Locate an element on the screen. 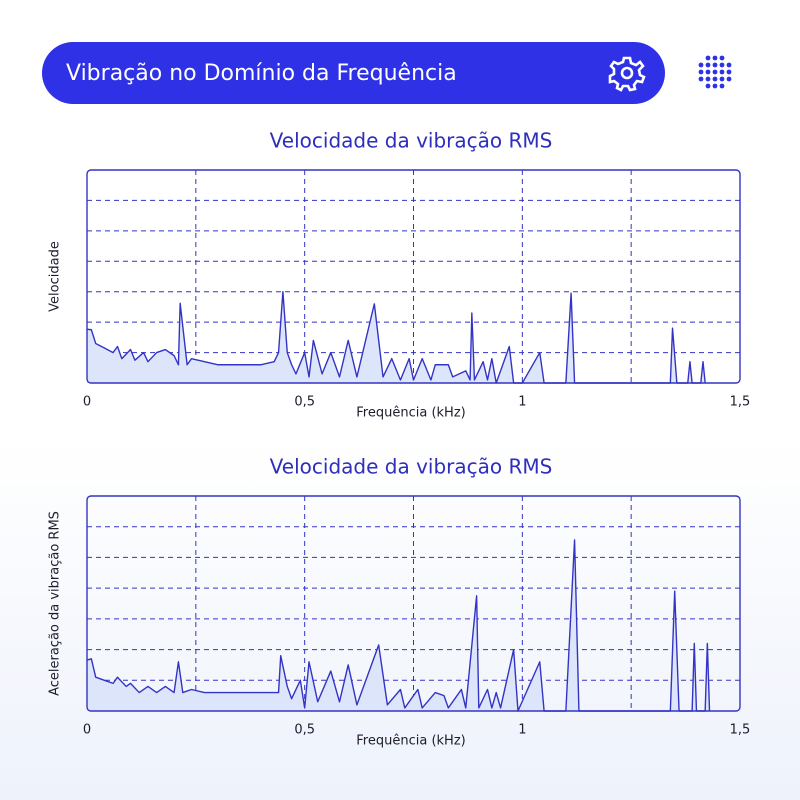 The width and height of the screenshot is (800, 800). logo-icon is located at coordinates (715, 72).